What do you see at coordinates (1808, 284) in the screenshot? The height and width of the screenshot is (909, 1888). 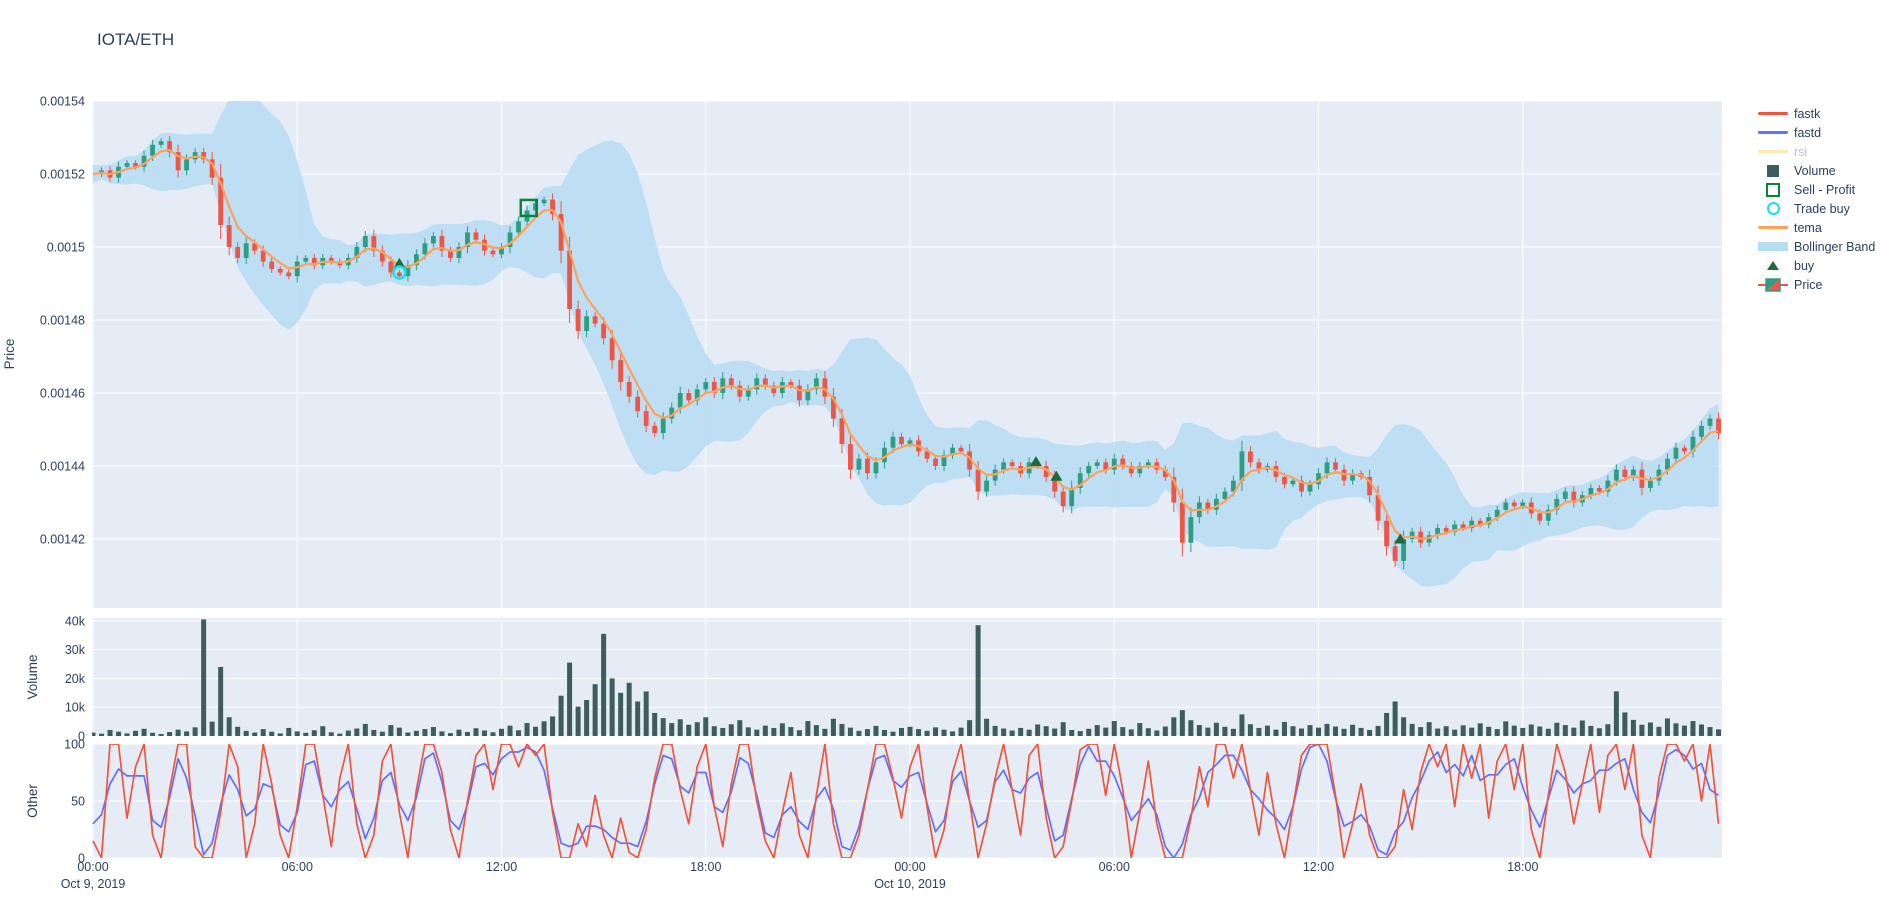 I see `legend-item-label: Price` at bounding box center [1808, 284].